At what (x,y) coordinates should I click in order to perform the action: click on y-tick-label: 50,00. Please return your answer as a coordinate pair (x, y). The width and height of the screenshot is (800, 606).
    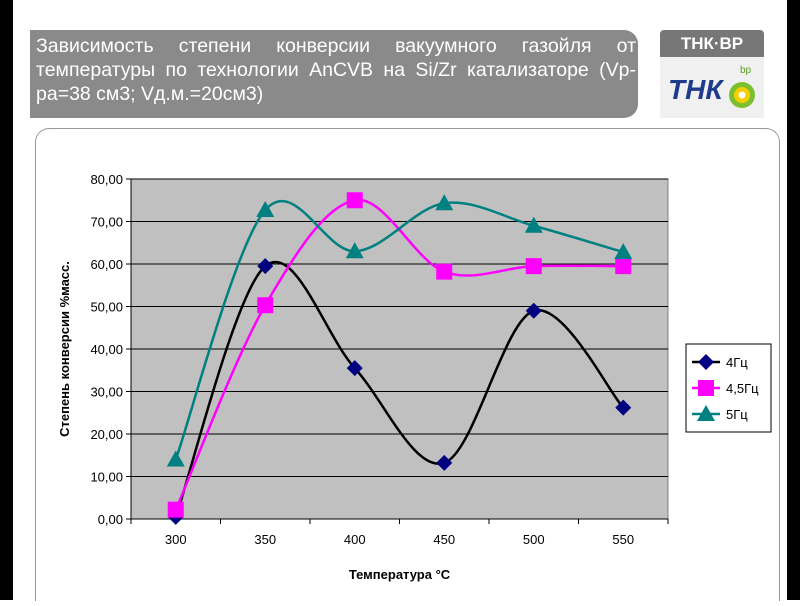
    Looking at the image, I should click on (106, 307).